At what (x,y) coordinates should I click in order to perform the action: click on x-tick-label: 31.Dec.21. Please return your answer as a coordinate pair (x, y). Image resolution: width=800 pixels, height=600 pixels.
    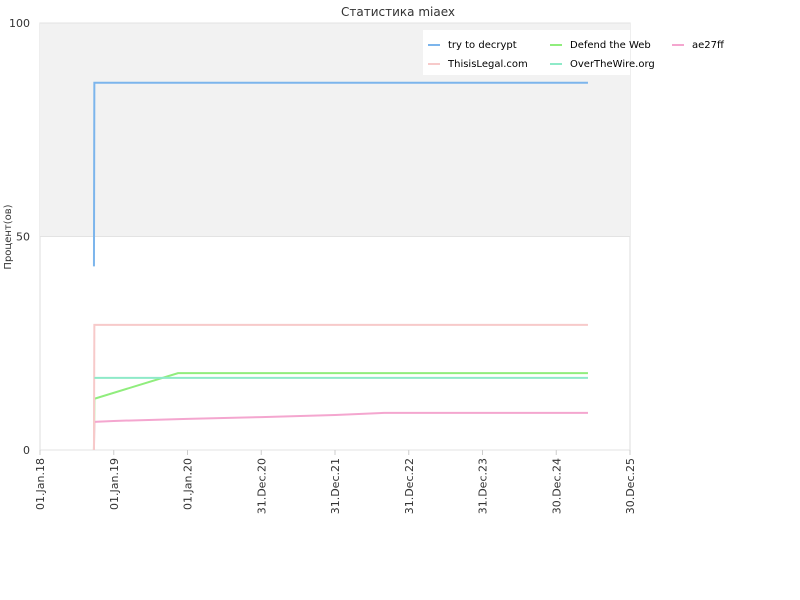
    Looking at the image, I should click on (335, 486).